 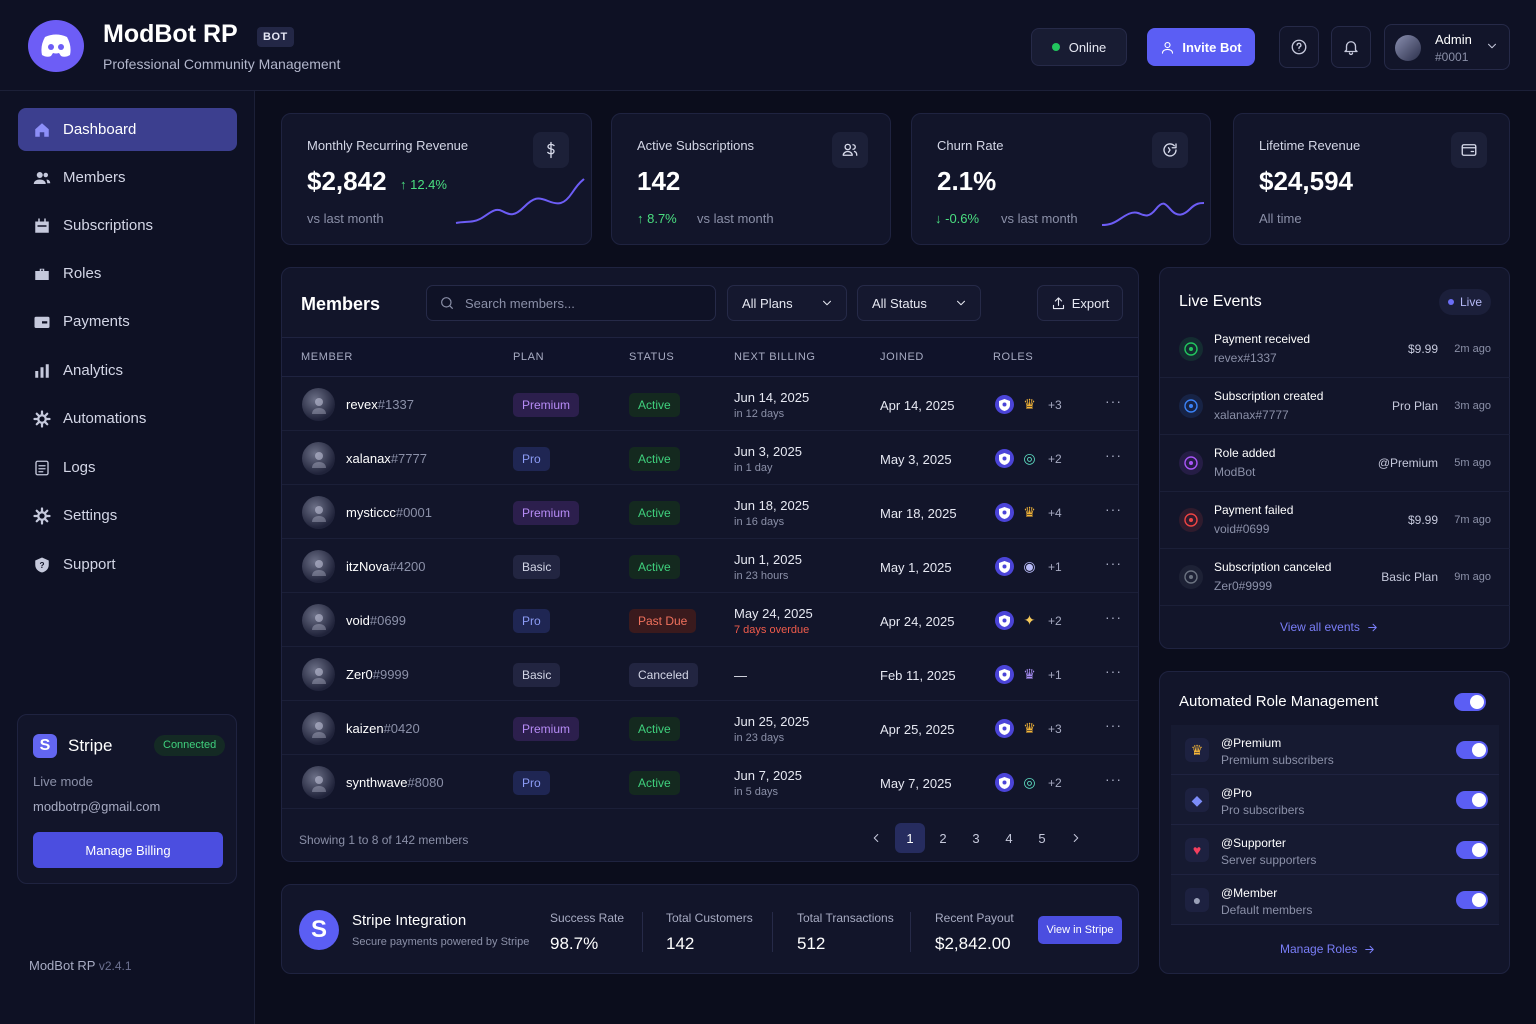 What do you see at coordinates (943, 838) in the screenshot?
I see `page-button-2: 2` at bounding box center [943, 838].